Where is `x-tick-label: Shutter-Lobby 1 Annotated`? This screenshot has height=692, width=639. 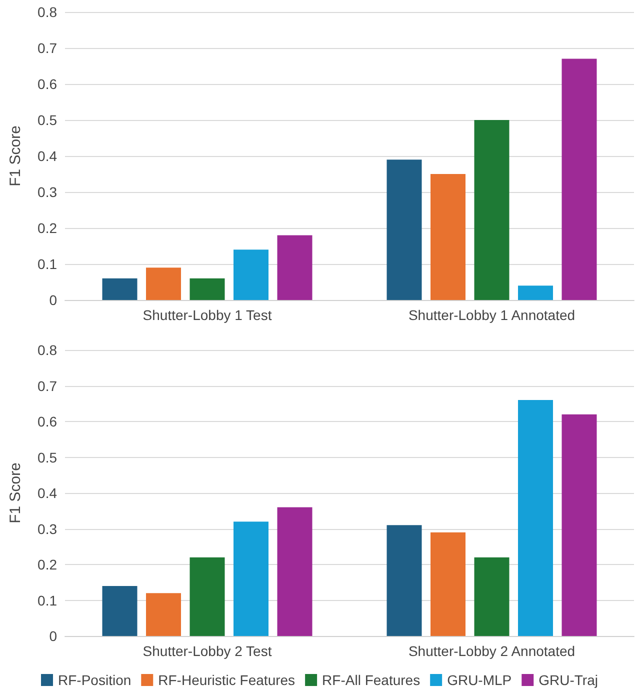
x-tick-label: Shutter-Lobby 1 Annotated is located at coordinates (492, 315).